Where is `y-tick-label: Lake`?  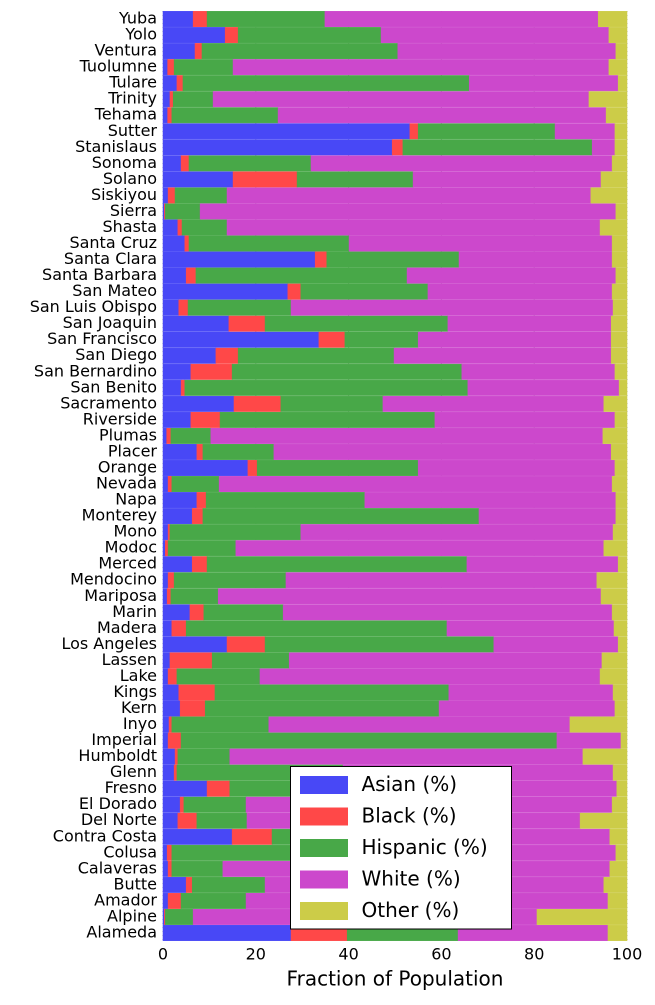
y-tick-label: Lake is located at coordinates (138, 675).